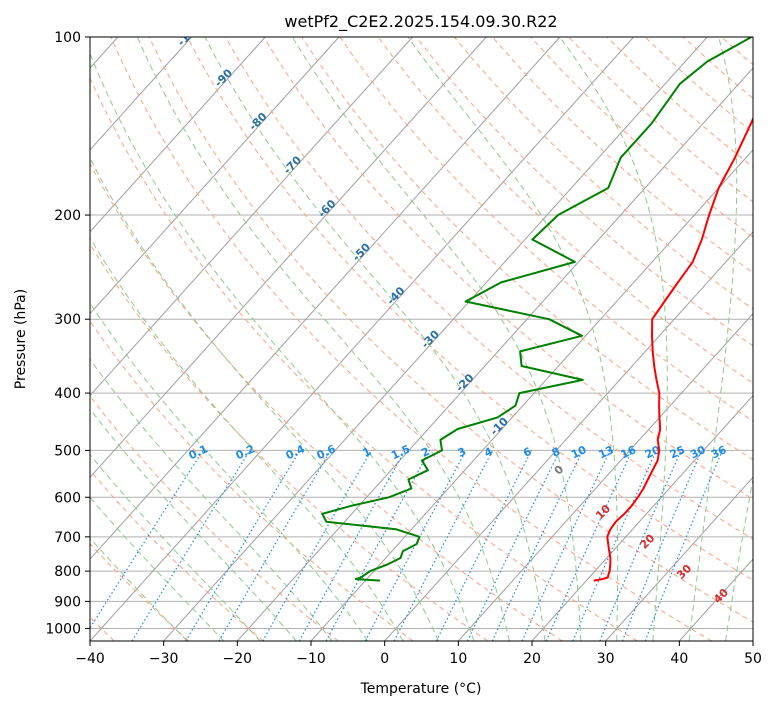  Describe the element at coordinates (458, 659) in the screenshot. I see `x-tick-label: 10` at that location.